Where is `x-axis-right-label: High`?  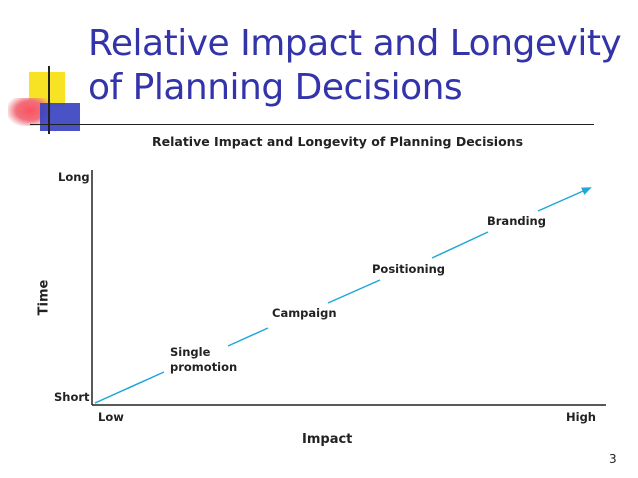
x-axis-right-label: High is located at coordinates (581, 417).